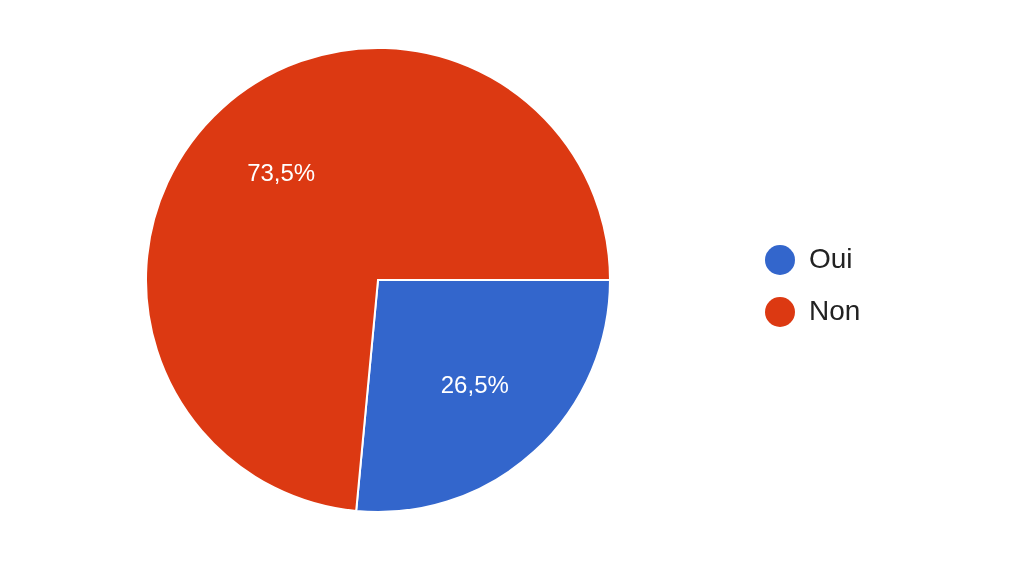  Describe the element at coordinates (831, 258) in the screenshot. I see `legend-label: Oui` at that location.